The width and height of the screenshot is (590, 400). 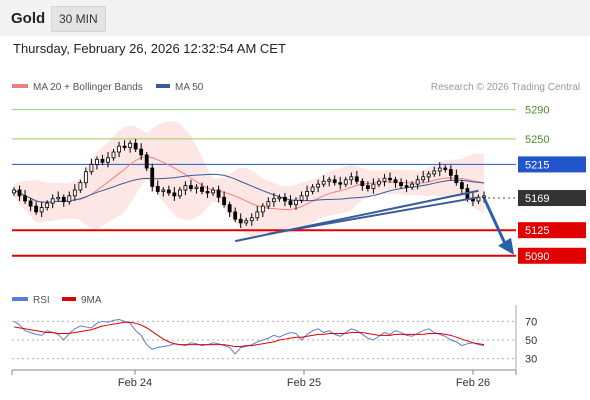 I want to click on level-label-5215: 5215, so click(x=537, y=165).